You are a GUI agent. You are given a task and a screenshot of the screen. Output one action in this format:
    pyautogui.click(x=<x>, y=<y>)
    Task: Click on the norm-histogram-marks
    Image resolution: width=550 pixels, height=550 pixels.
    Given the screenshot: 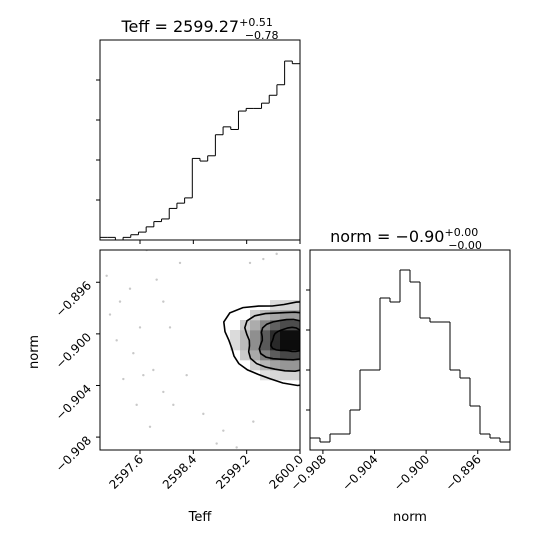 What is the action you would take?
    pyautogui.click(x=410, y=356)
    